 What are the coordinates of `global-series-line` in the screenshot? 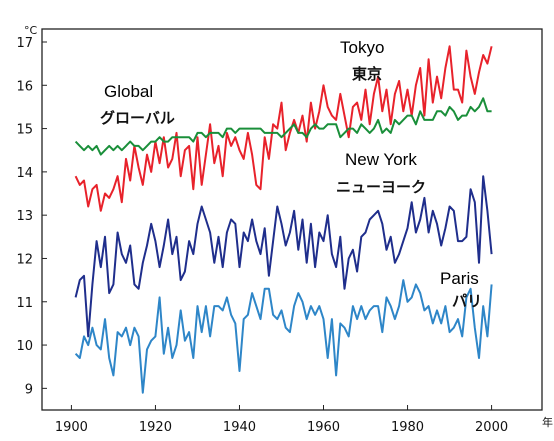 It's located at (283, 126).